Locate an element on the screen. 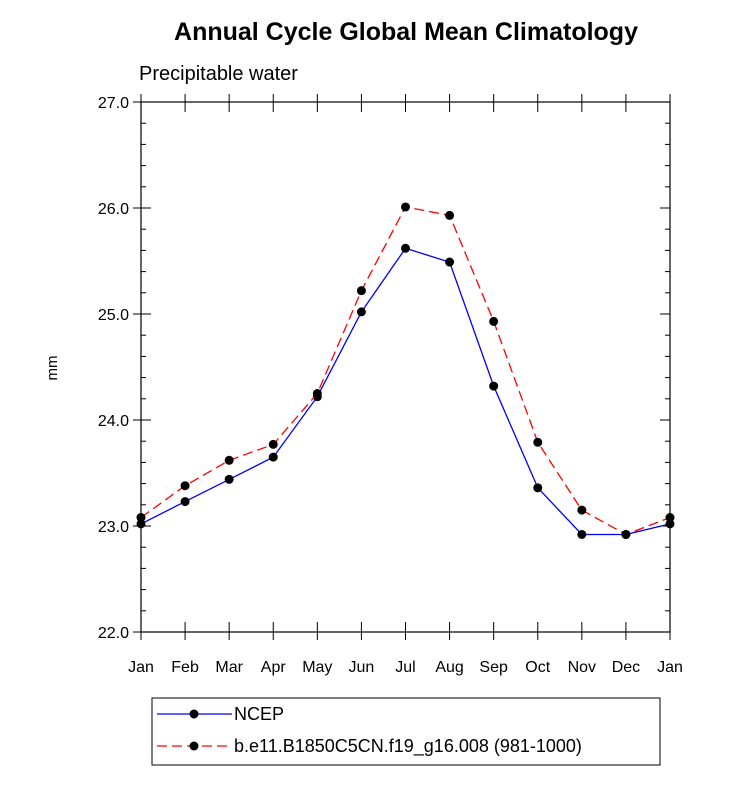 The image size is (733, 786). chart-title: Annual Cycle Global Mean Climatology is located at coordinates (406, 32).